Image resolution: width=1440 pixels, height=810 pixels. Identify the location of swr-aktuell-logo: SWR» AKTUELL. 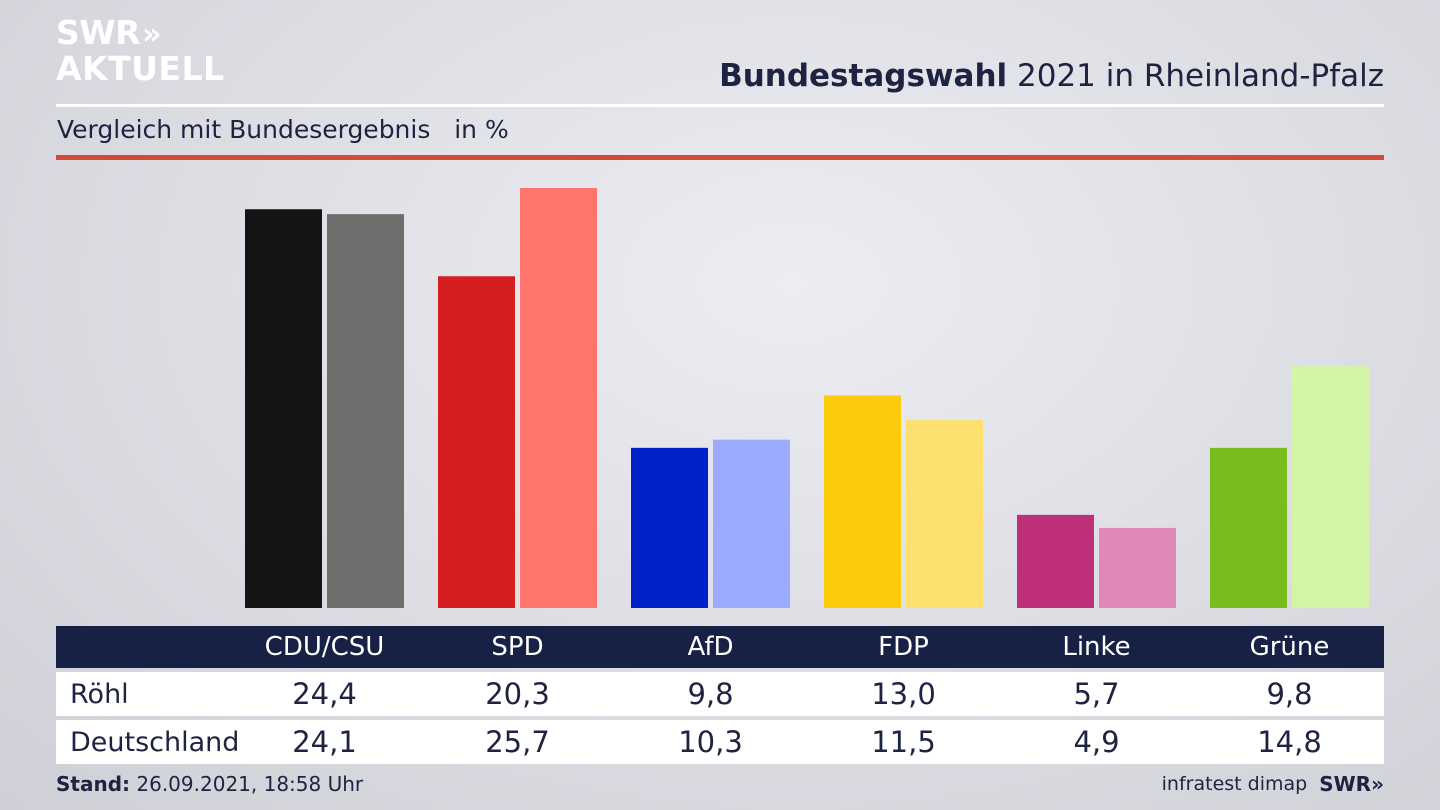
(140, 50).